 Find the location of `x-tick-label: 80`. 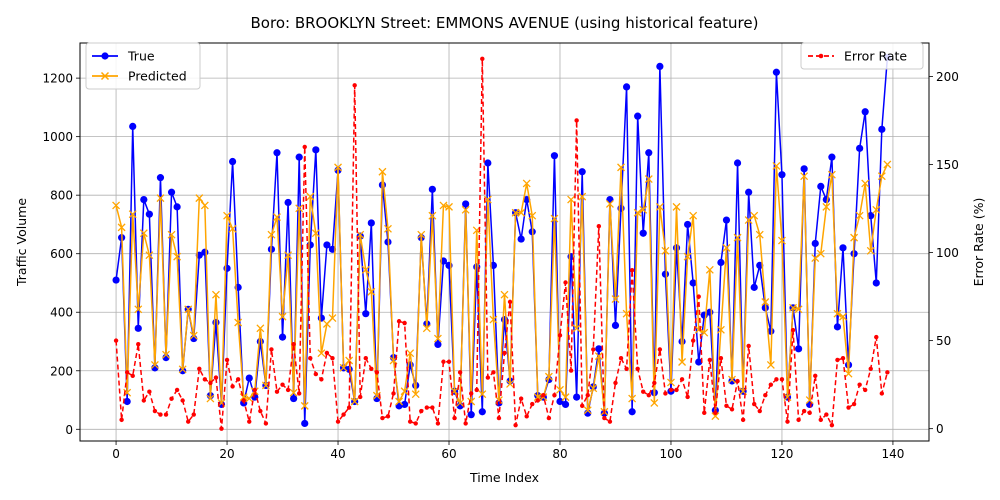

x-tick-label: 80 is located at coordinates (559, 454).